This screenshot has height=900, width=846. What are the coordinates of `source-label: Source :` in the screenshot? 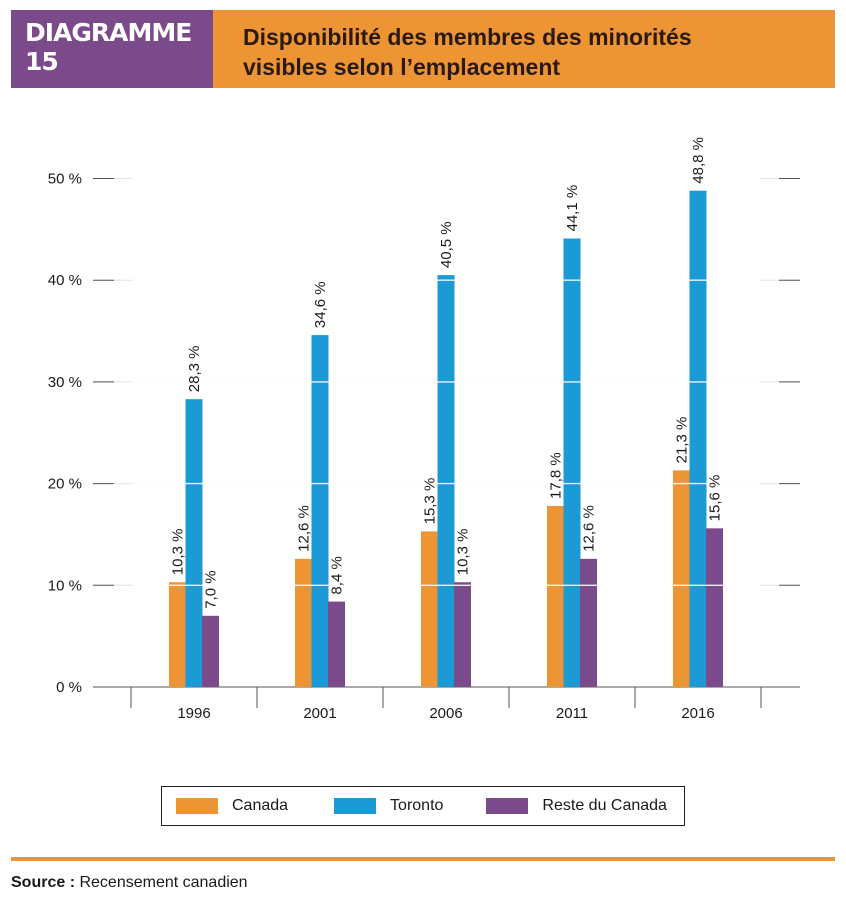 It's located at (43, 882).